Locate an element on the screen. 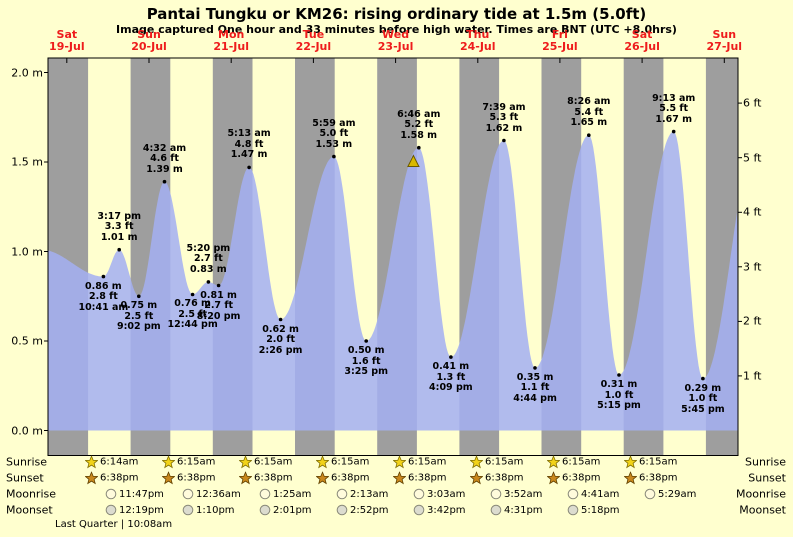 The width and height of the screenshot is (793, 537). day-label: Tue 22-Jul is located at coordinates (314, 41).